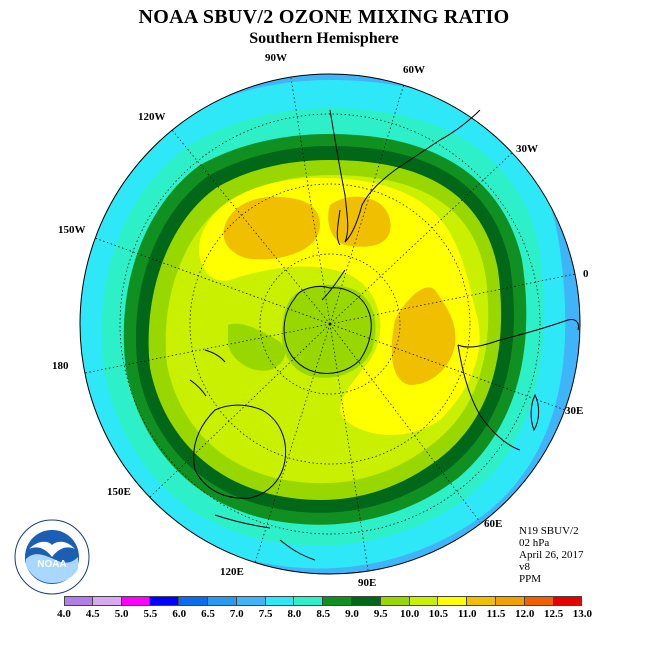 The height and width of the screenshot is (648, 648). I want to click on lon-label-120w: 120W, so click(152, 117).